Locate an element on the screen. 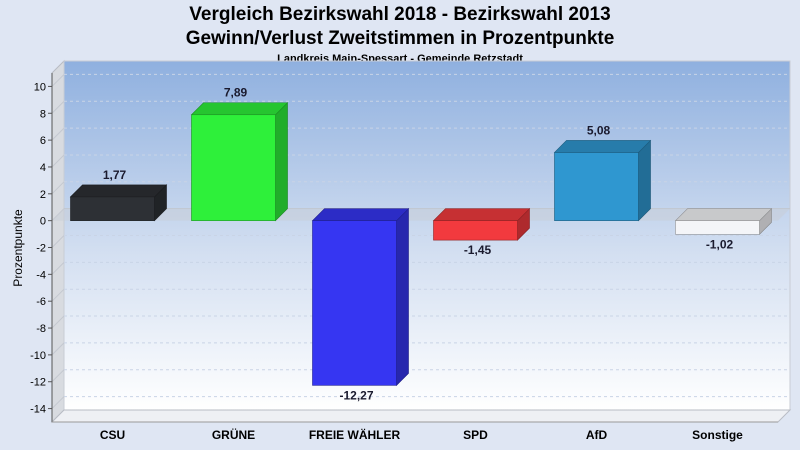  data-label: -1,02 is located at coordinates (720, 244).